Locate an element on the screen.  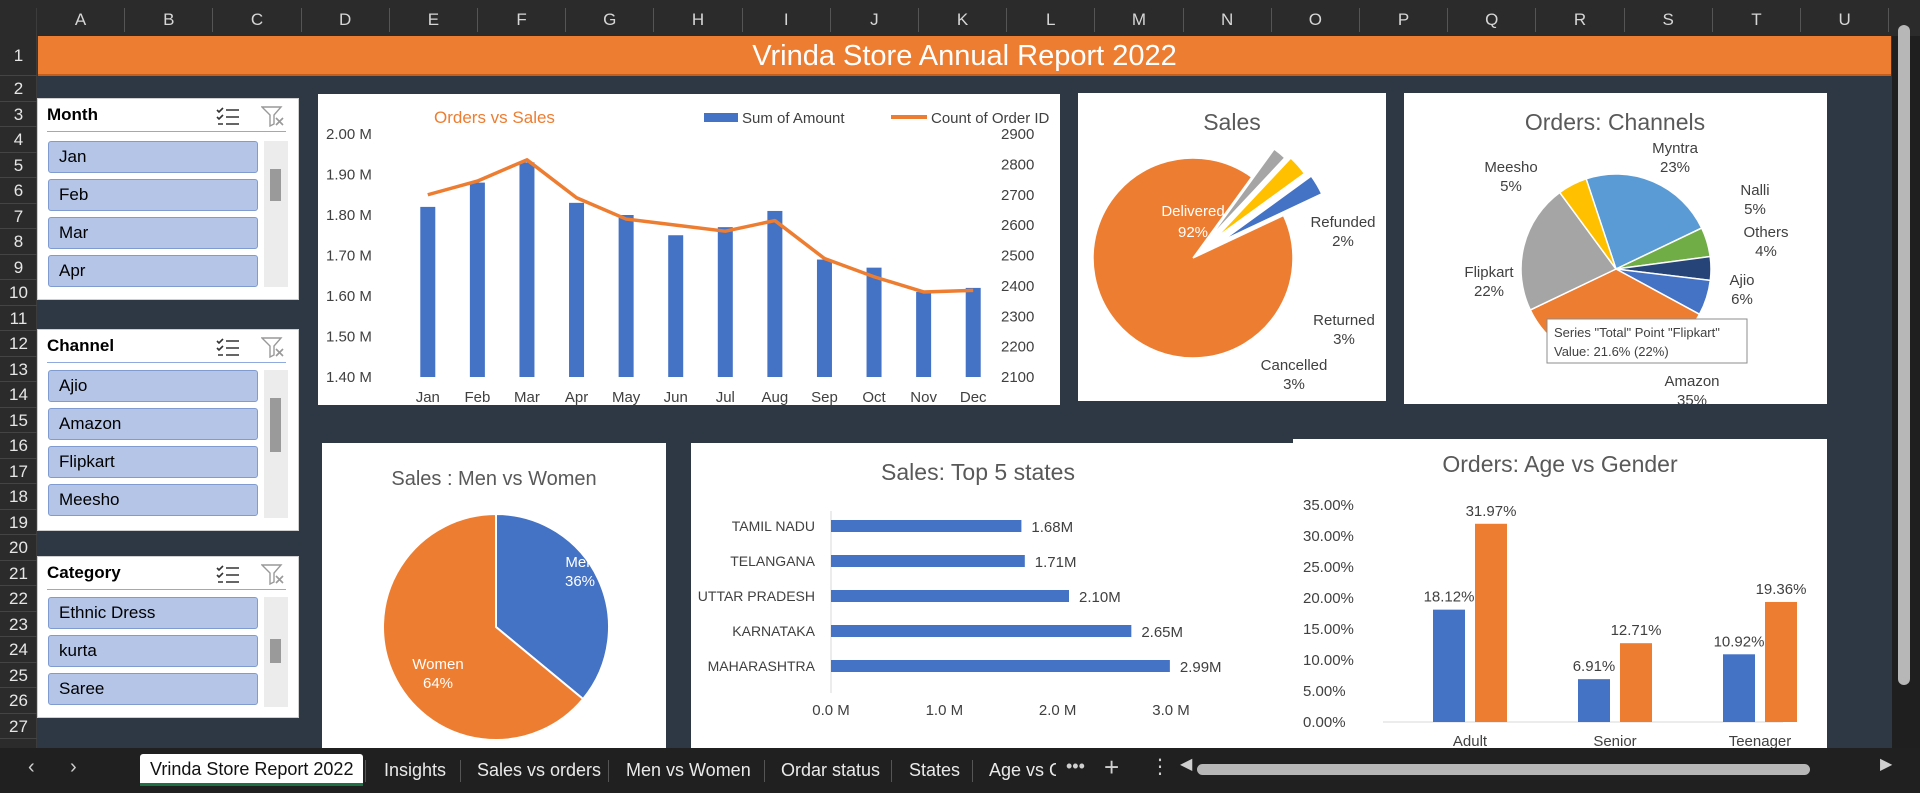
column-header: J is located at coordinates (875, 20).